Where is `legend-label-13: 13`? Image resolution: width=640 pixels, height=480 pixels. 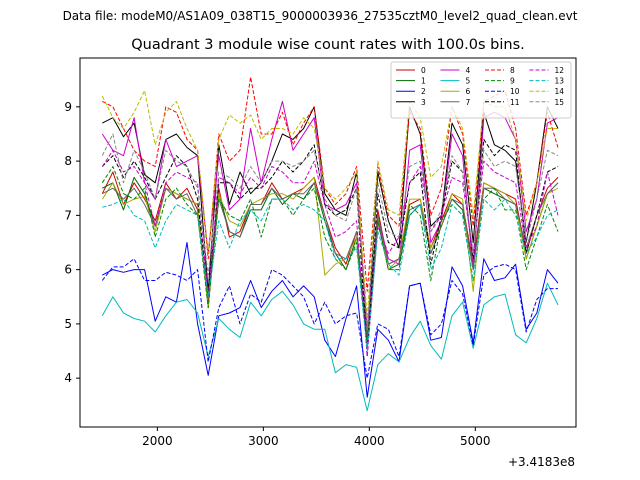
legend-label-13: 13 is located at coordinates (560, 81).